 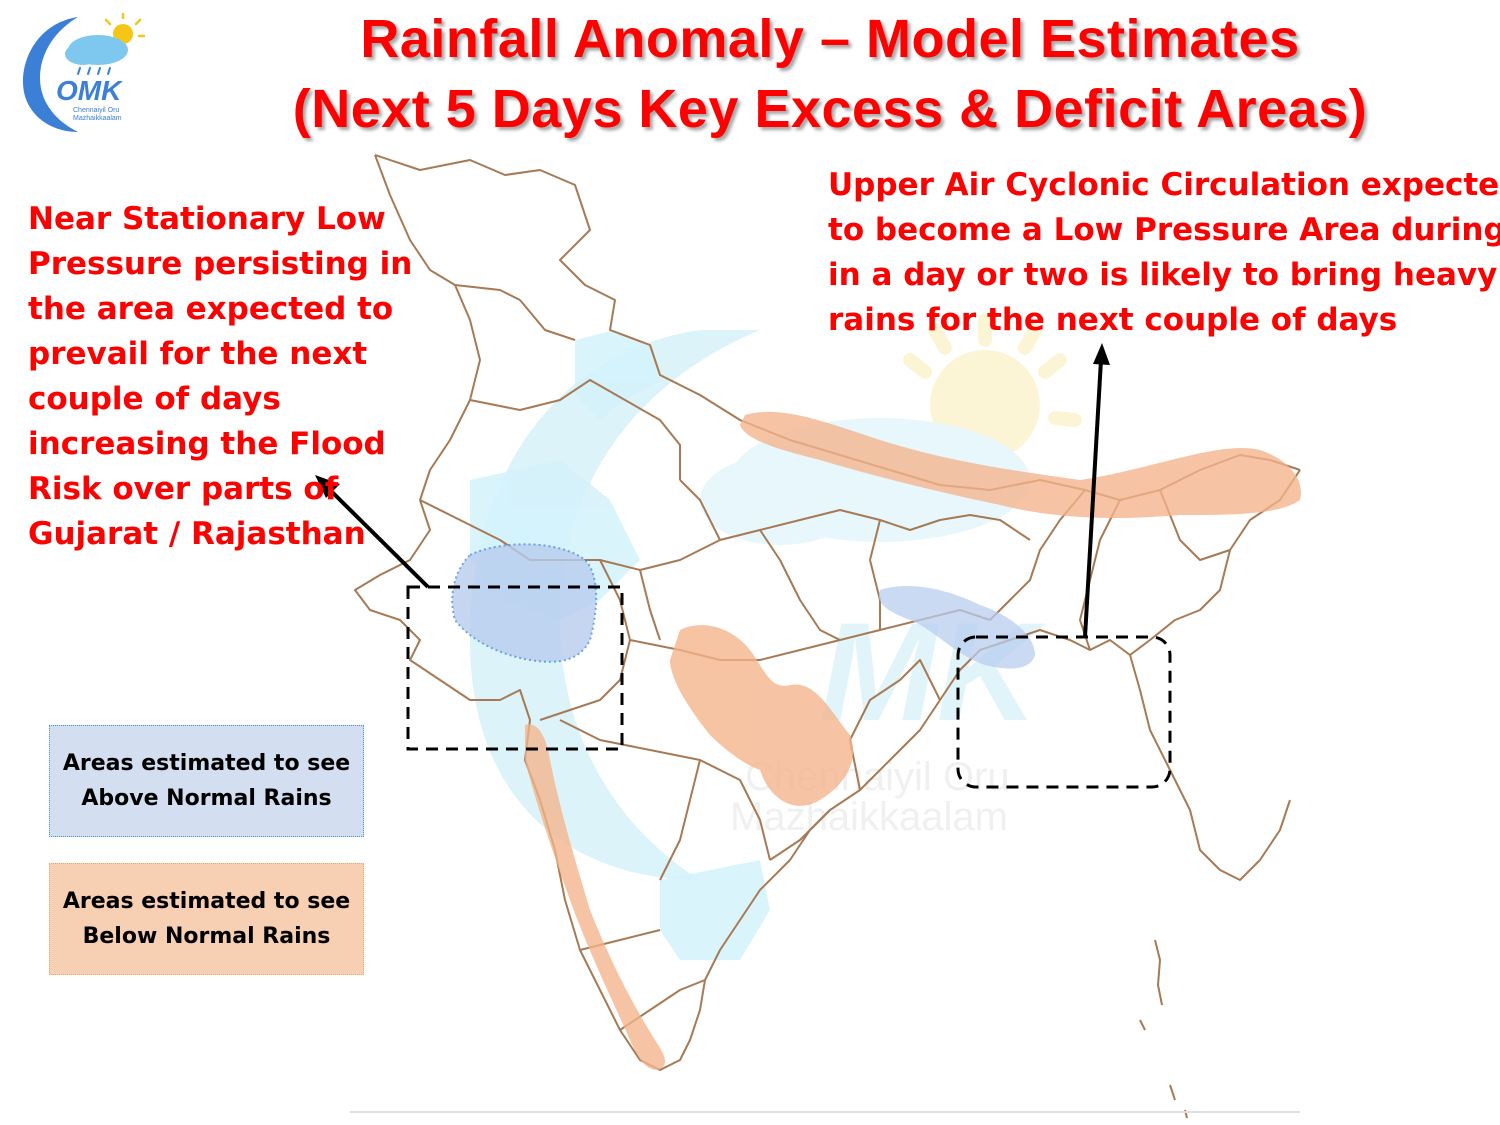 I want to click on crescent-icon, so click(x=50, y=74).